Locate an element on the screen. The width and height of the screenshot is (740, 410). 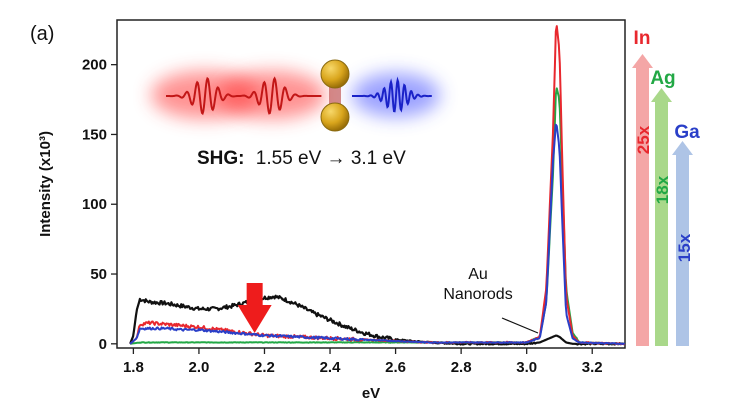
ag-enhancement-bar is located at coordinates (661, 223).